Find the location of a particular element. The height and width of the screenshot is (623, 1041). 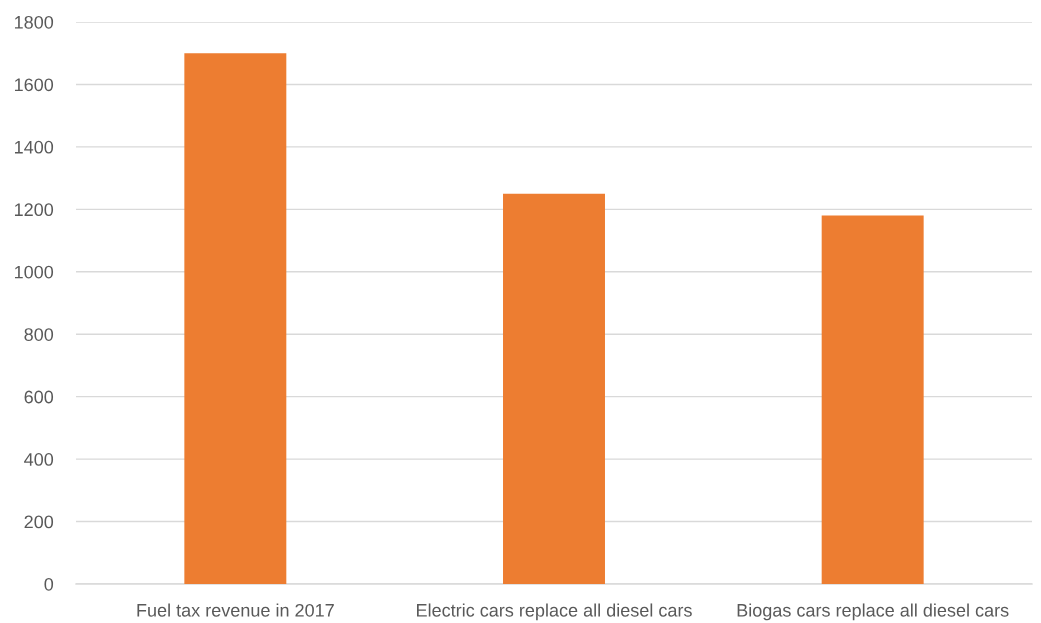

y-tick-label: 800 is located at coordinates (39, 334).